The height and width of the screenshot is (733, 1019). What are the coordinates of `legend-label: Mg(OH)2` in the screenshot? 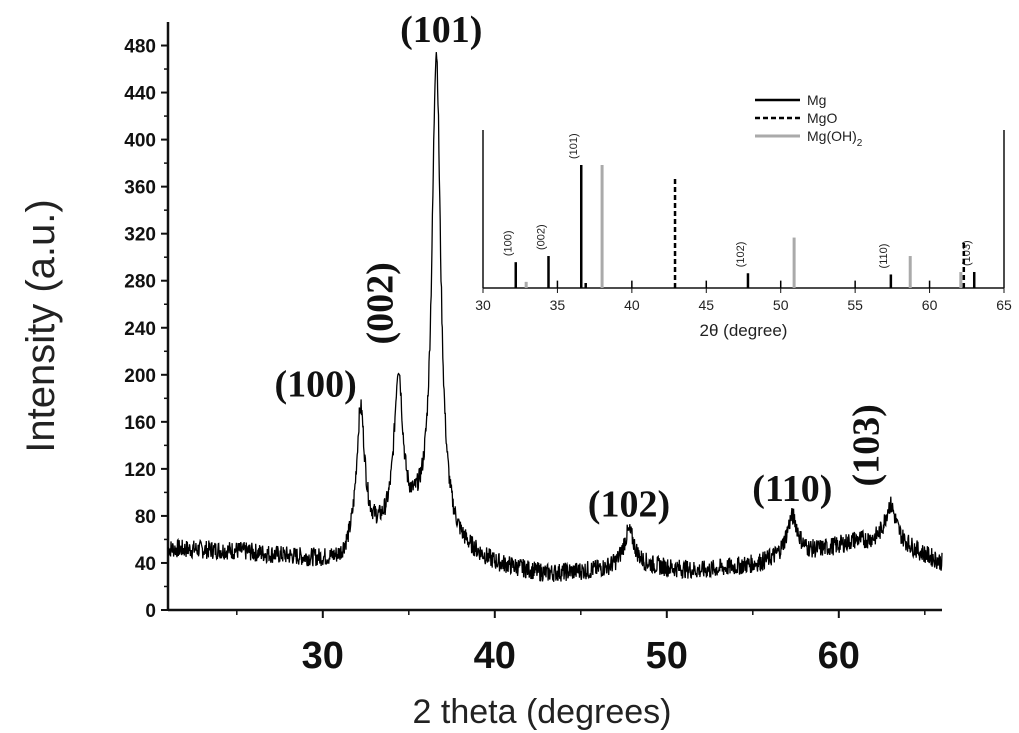 It's located at (835, 138).